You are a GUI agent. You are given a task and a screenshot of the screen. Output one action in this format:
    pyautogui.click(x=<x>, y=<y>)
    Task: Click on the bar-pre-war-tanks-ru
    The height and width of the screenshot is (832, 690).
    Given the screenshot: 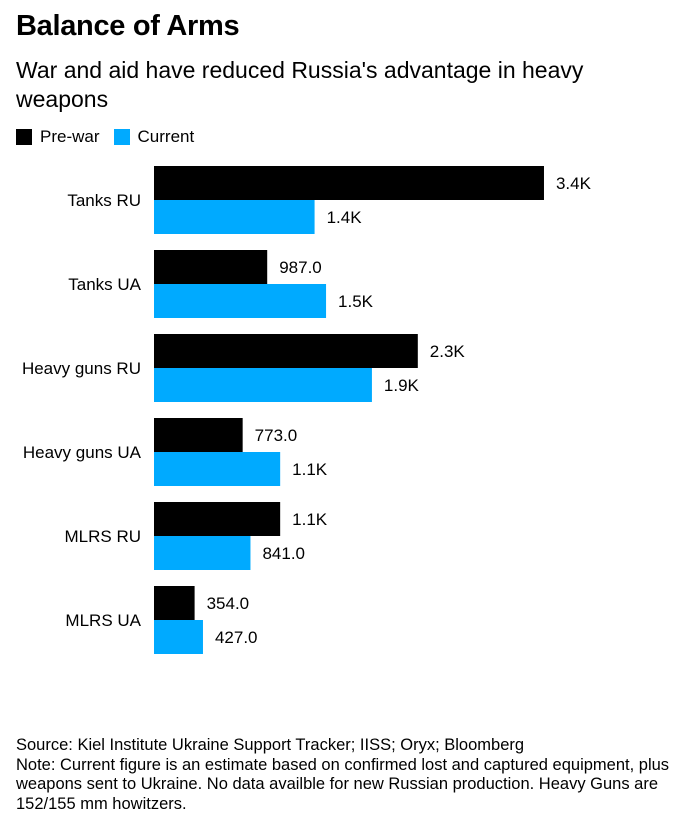 What is the action you would take?
    pyautogui.click(x=349, y=183)
    